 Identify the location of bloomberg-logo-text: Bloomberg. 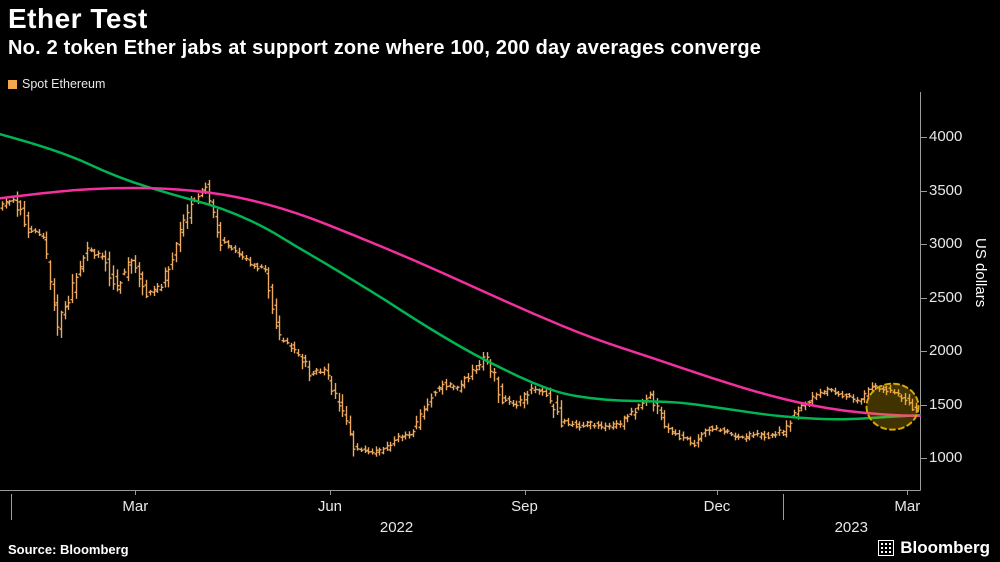
(945, 547).